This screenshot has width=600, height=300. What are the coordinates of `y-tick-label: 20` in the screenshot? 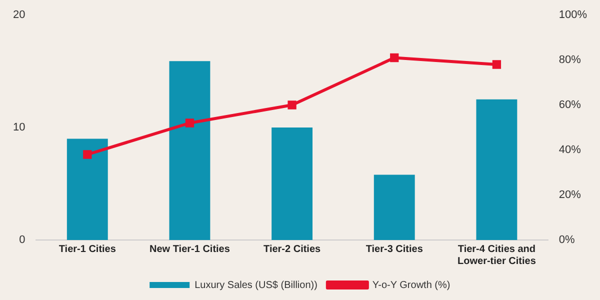 It's located at (19, 15).